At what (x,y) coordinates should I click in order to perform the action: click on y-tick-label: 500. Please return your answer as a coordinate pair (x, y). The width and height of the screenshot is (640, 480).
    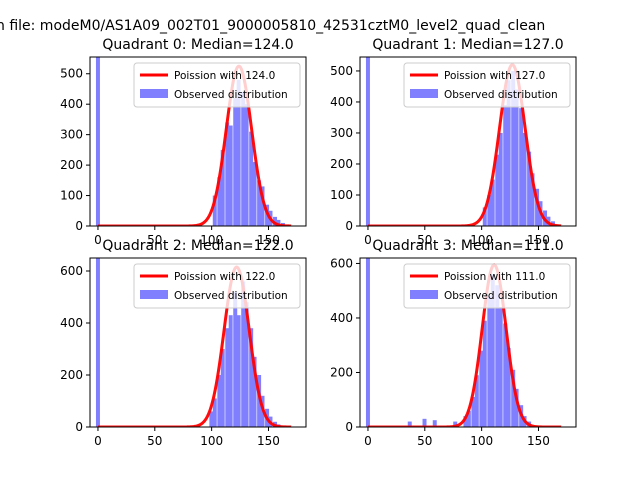
    Looking at the image, I should click on (341, 71).